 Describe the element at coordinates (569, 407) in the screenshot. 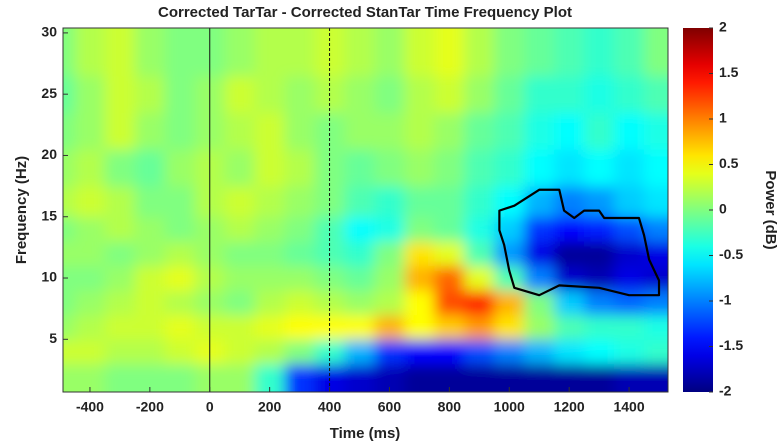

I see `x-tick-label: 1200` at that location.